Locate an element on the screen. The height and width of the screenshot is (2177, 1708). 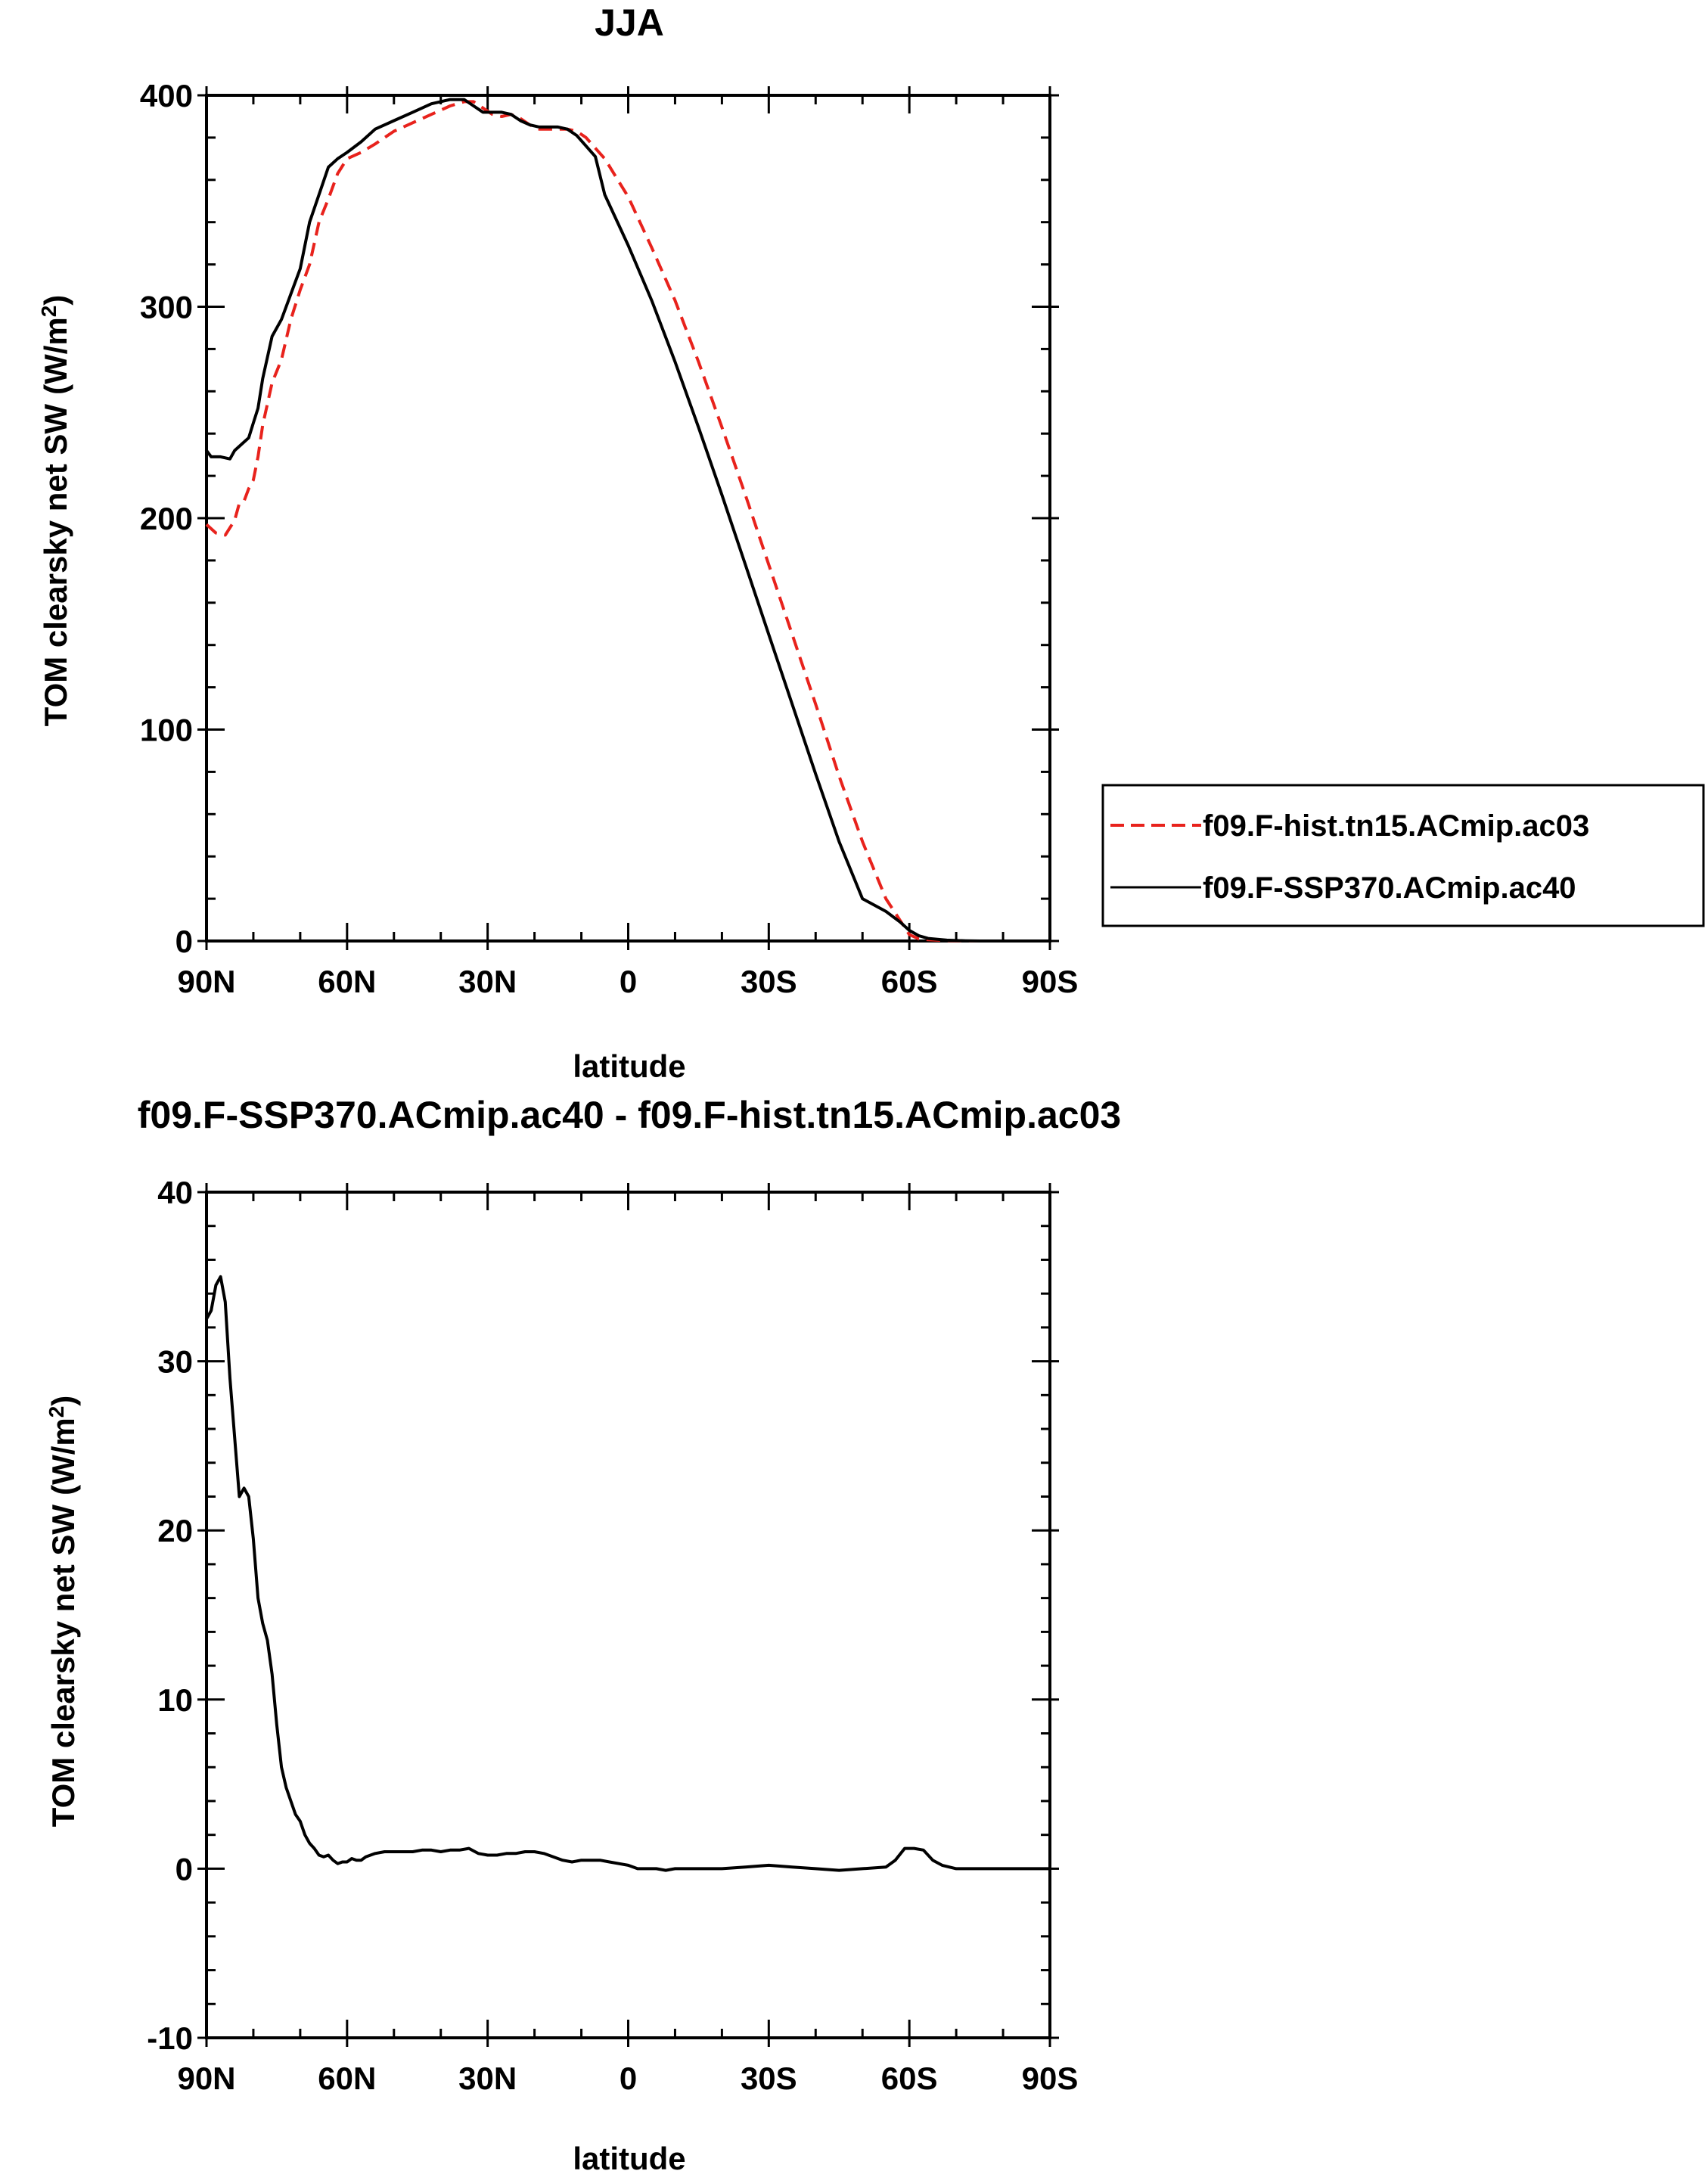
top-x-tick-label: 30S is located at coordinates (769, 981).